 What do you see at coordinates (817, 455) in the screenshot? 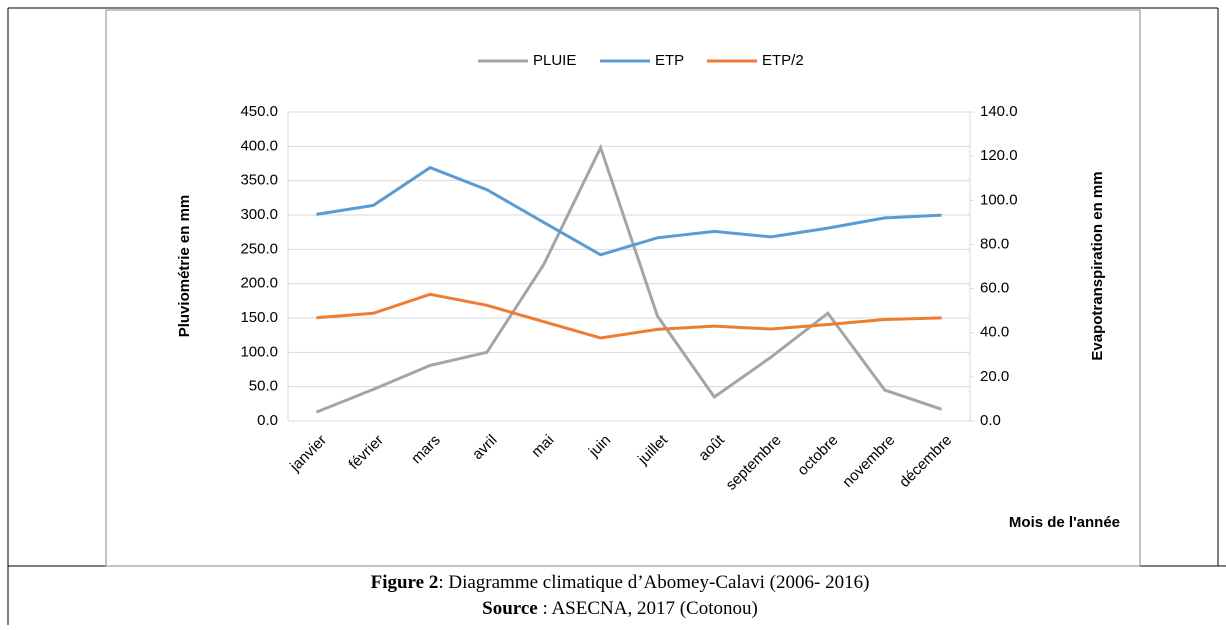
I see `x-tick-label: octobre` at bounding box center [817, 455].